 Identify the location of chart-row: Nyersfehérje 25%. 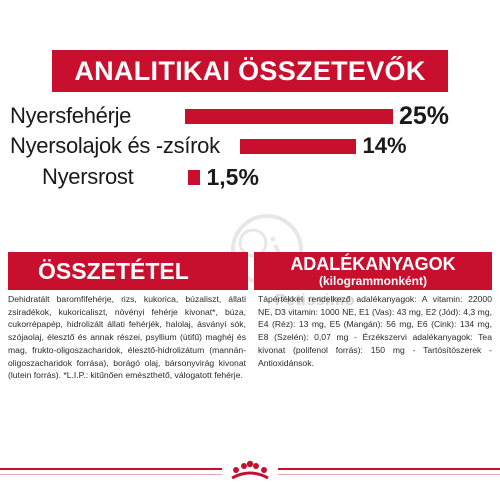
(250, 116).